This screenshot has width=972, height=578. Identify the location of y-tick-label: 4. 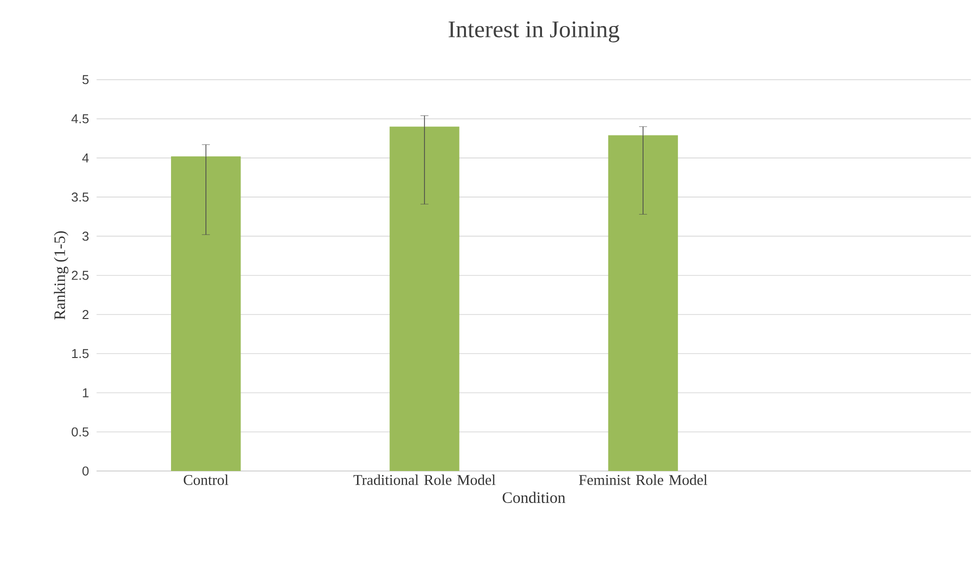
(85, 158).